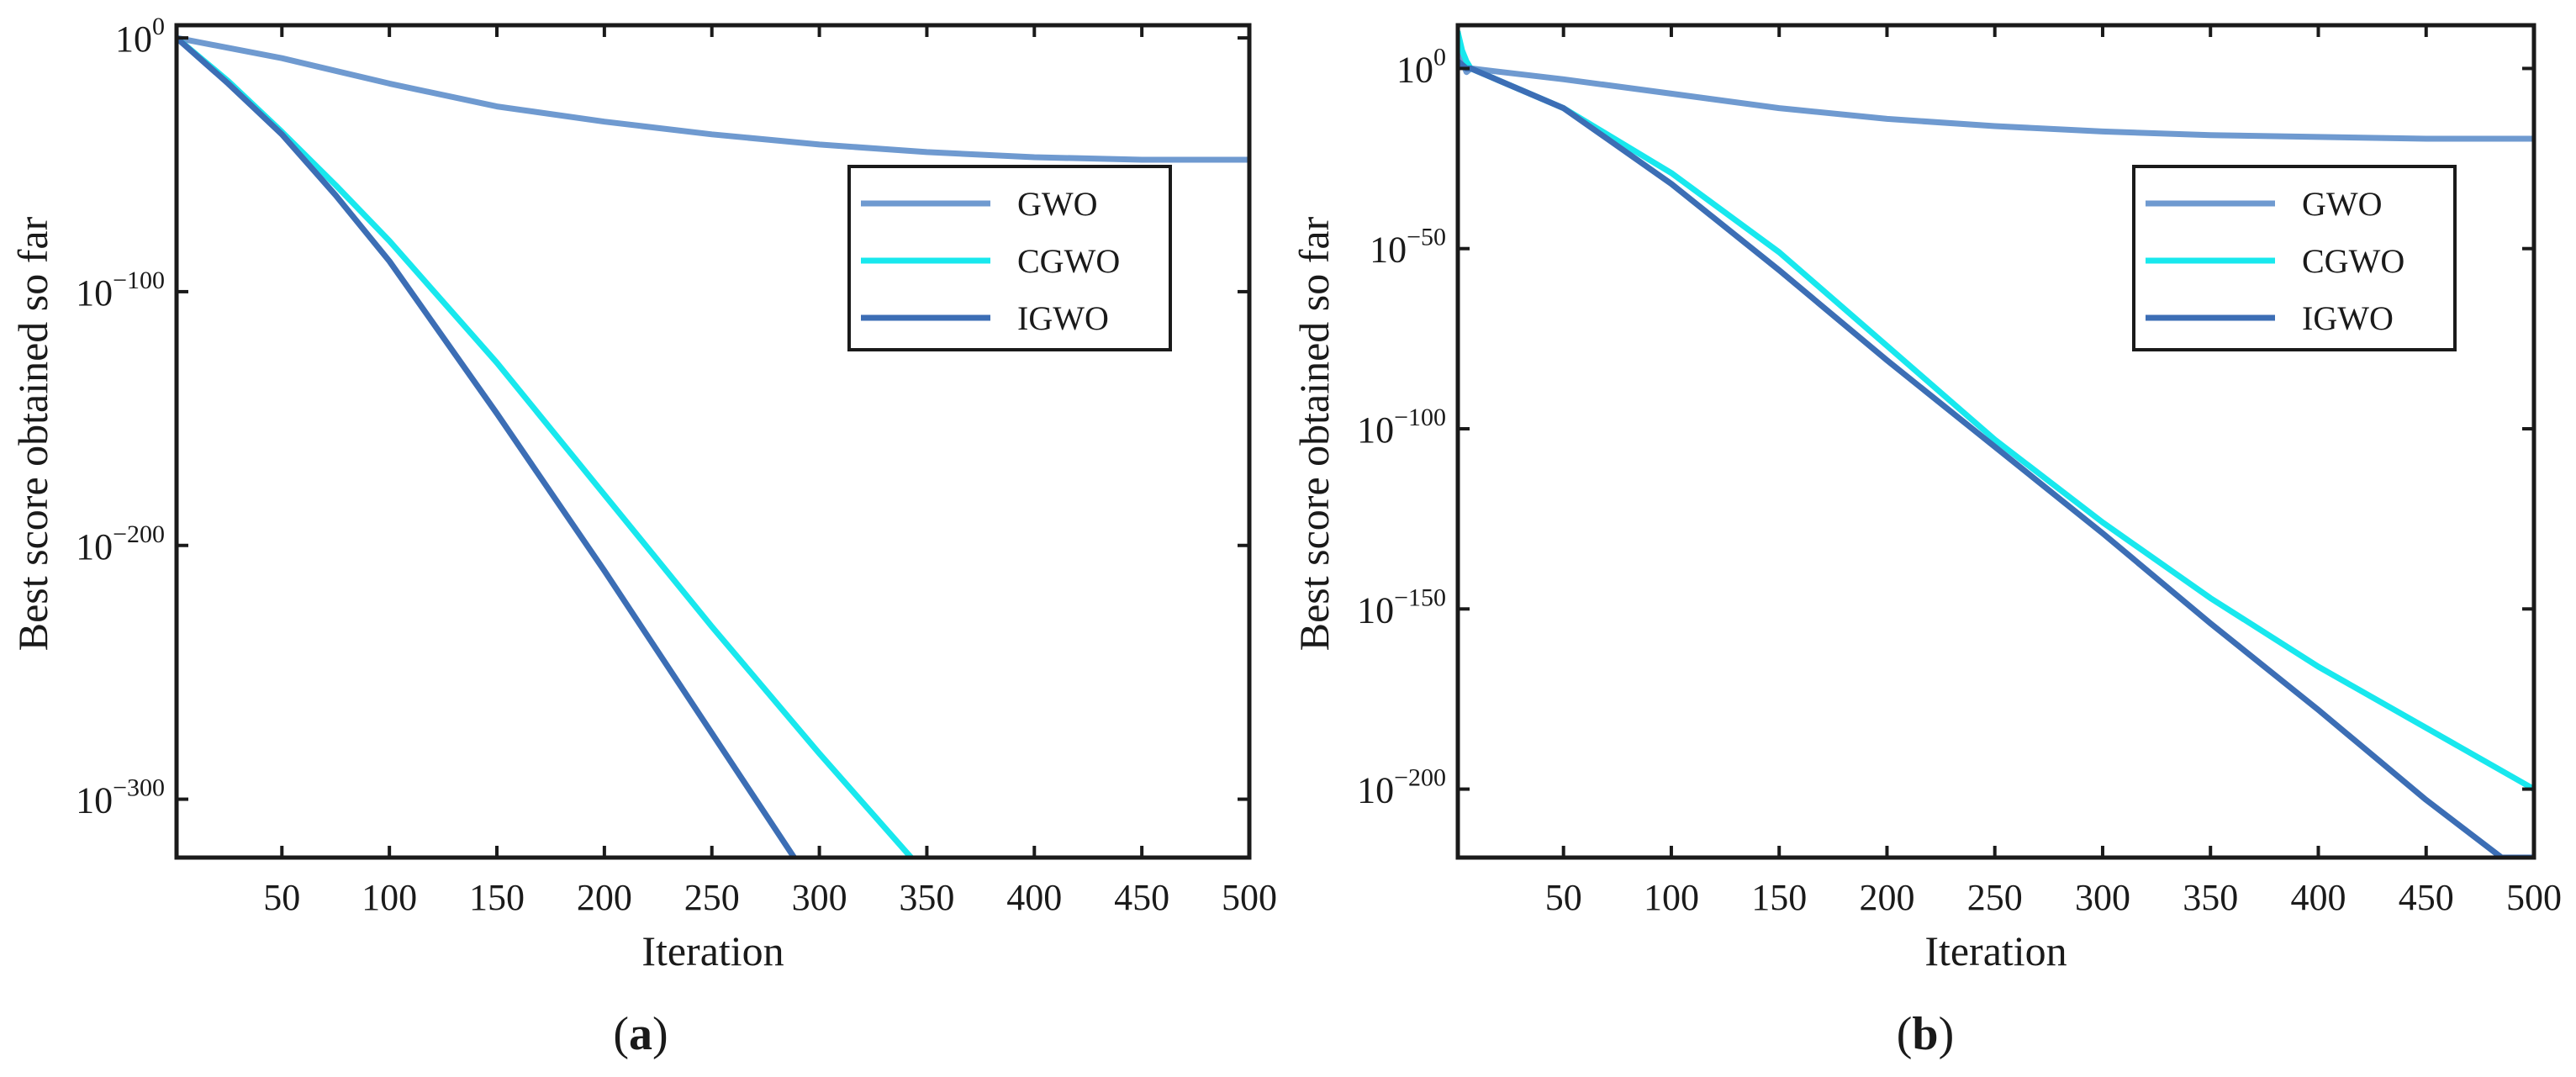  Describe the element at coordinates (1068, 261) in the screenshot. I see `legend-label-cgwo-a: CGWO` at that location.